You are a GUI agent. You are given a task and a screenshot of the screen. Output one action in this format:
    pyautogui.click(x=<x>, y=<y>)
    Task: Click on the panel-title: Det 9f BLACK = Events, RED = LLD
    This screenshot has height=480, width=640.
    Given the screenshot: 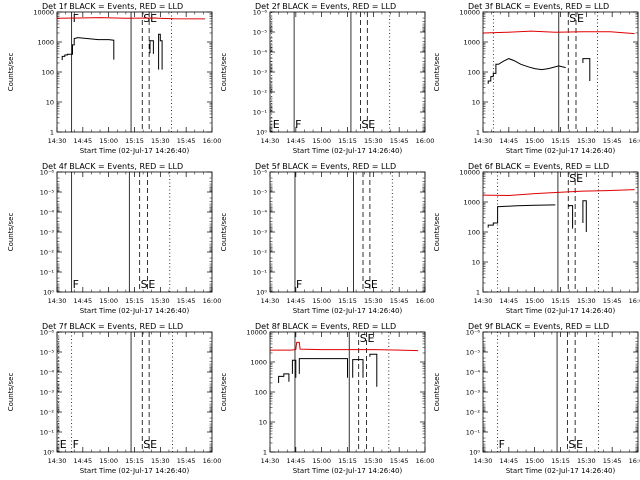 What is the action you would take?
    pyautogui.click(x=538, y=326)
    